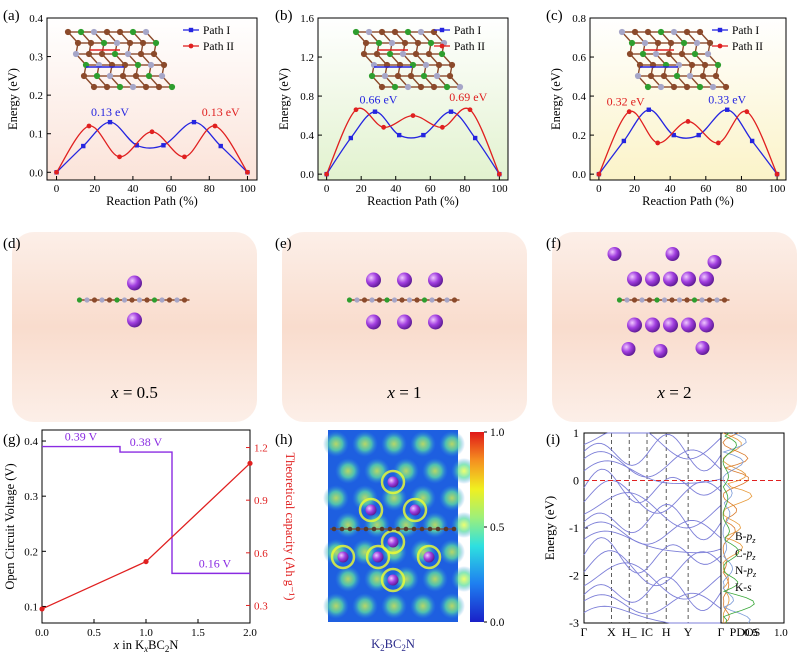 This screenshot has height=657, width=800. What do you see at coordinates (413, 201) in the screenshot?
I see `x-axis-label: Reaction Path (%)` at bounding box center [413, 201].